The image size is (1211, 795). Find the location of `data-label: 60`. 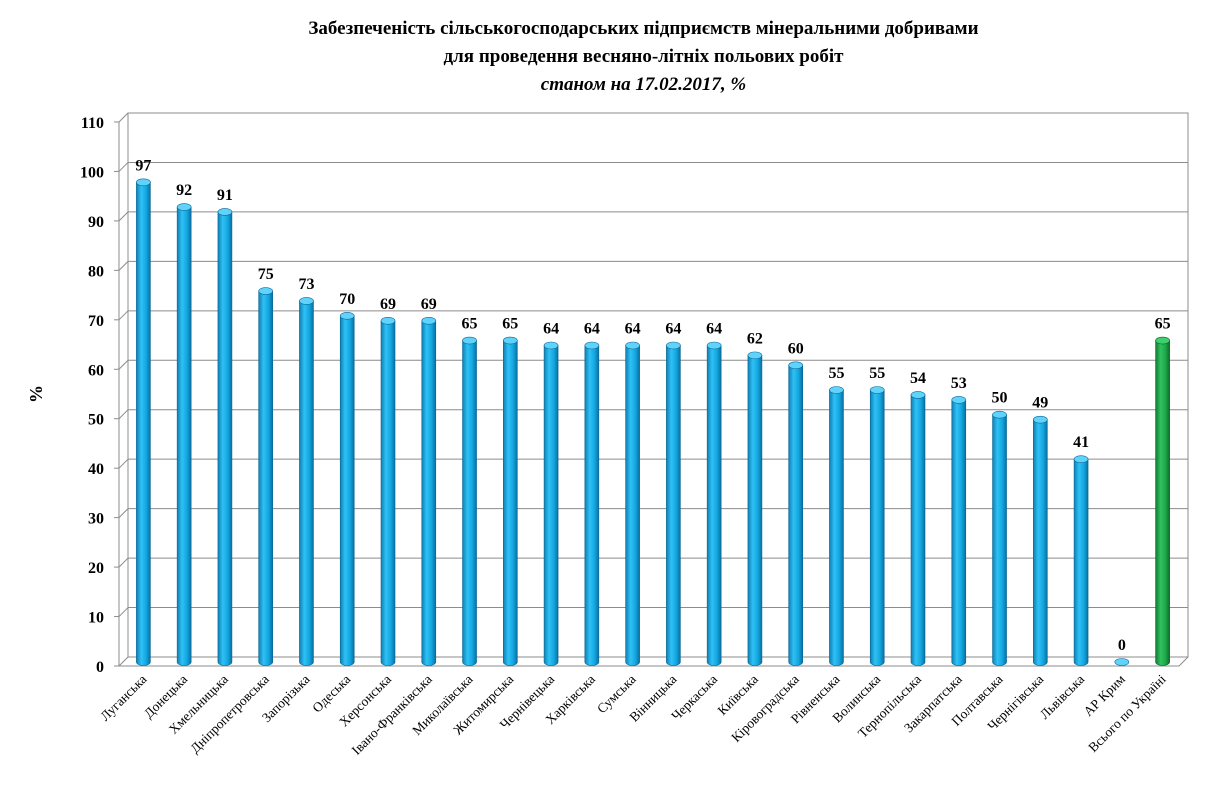

data-label: 60 is located at coordinates (796, 348).